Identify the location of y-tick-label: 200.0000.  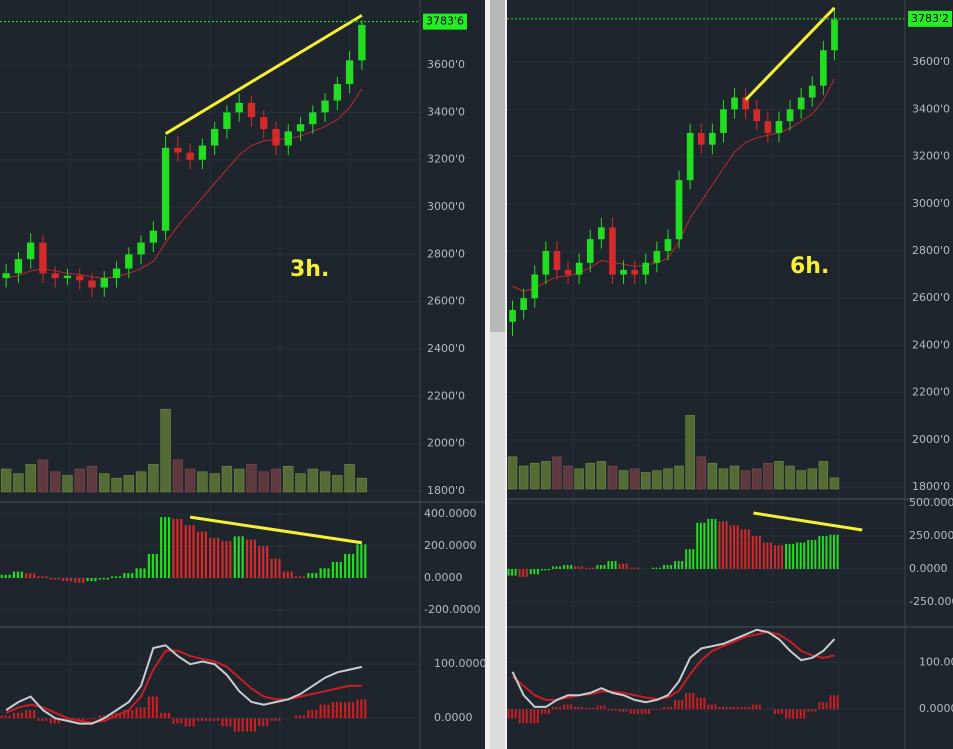
(450, 545).